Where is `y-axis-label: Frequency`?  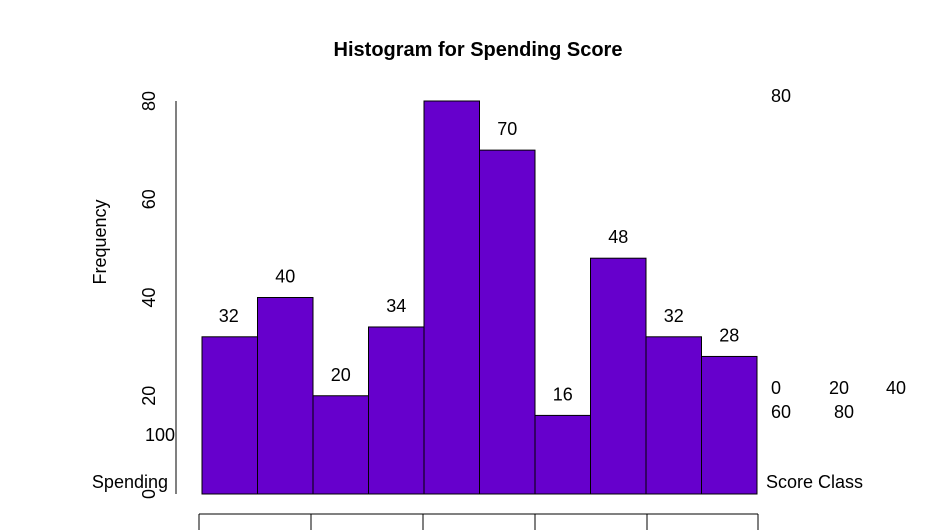 y-axis-label: Frequency is located at coordinates (100, 241).